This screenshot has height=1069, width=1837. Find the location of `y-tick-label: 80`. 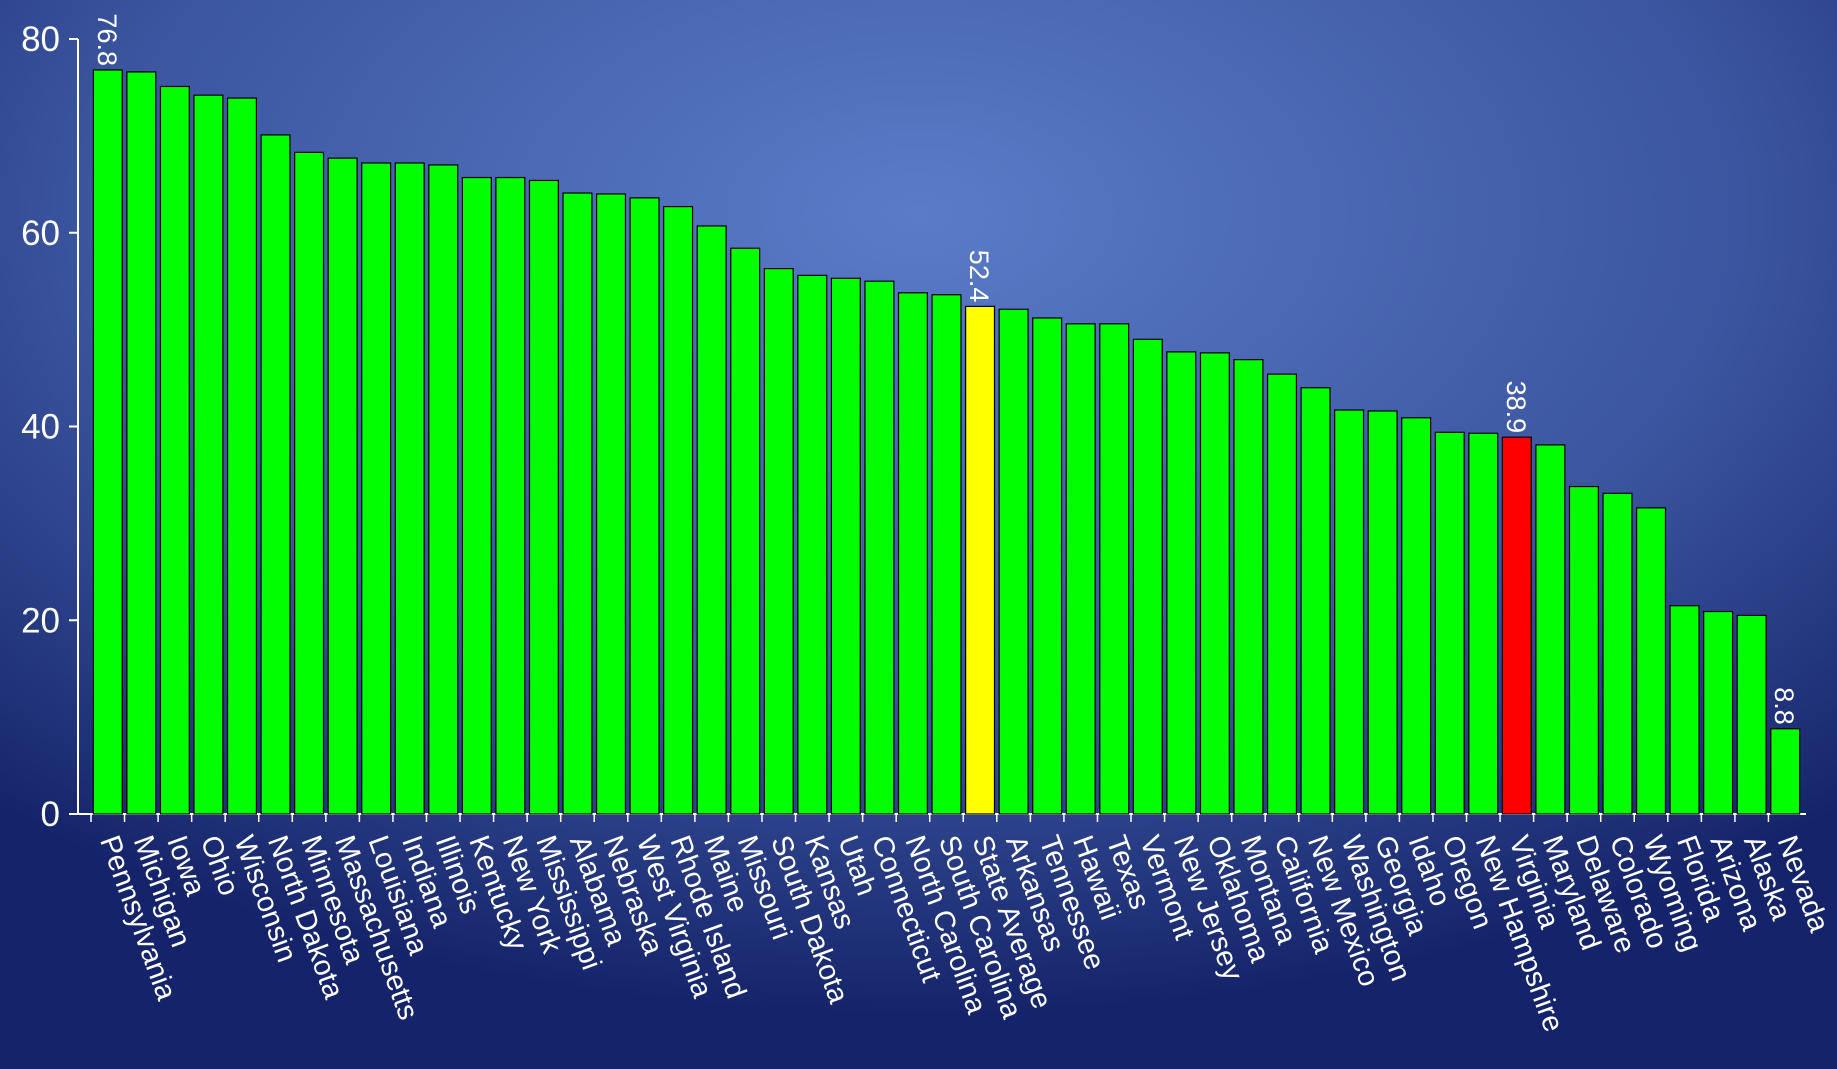

y-tick-label: 80 is located at coordinates (40, 39).